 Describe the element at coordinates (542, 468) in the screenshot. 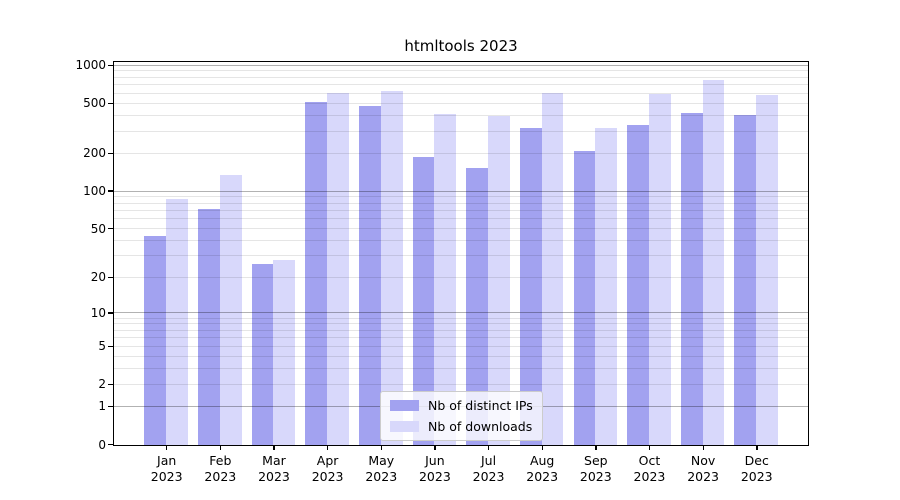

I see `x-tick-label: Aug 2023` at that location.